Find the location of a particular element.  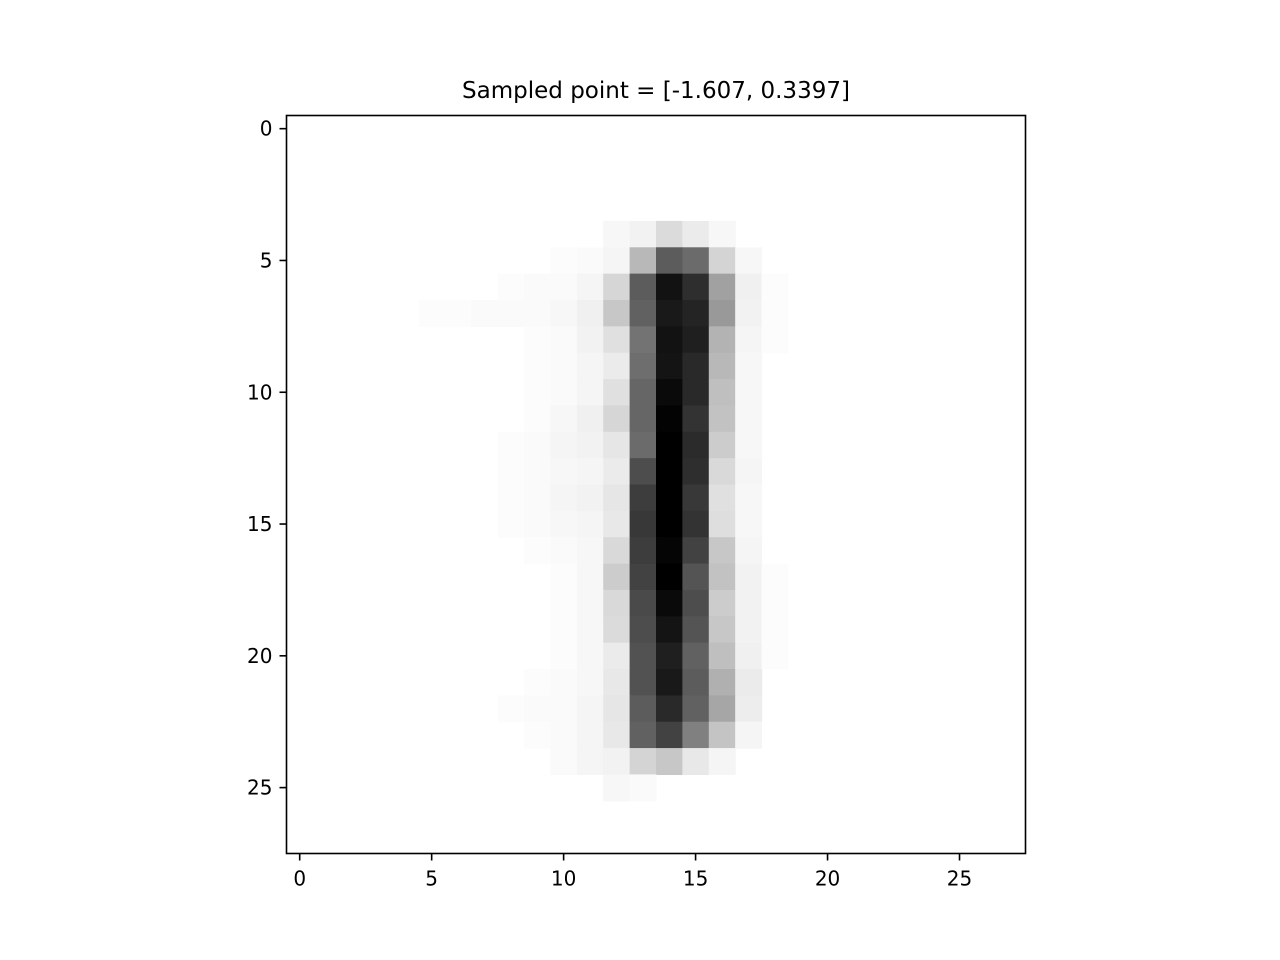

x-tick-label: 5 is located at coordinates (431, 879).